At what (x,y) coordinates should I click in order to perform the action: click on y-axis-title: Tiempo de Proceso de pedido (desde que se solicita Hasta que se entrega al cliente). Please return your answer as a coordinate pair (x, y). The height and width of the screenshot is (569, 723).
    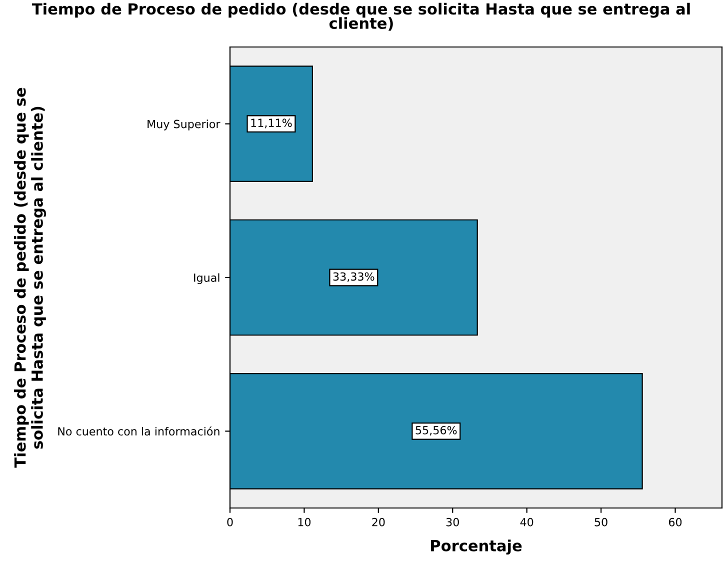
    Looking at the image, I should click on (30, 278).